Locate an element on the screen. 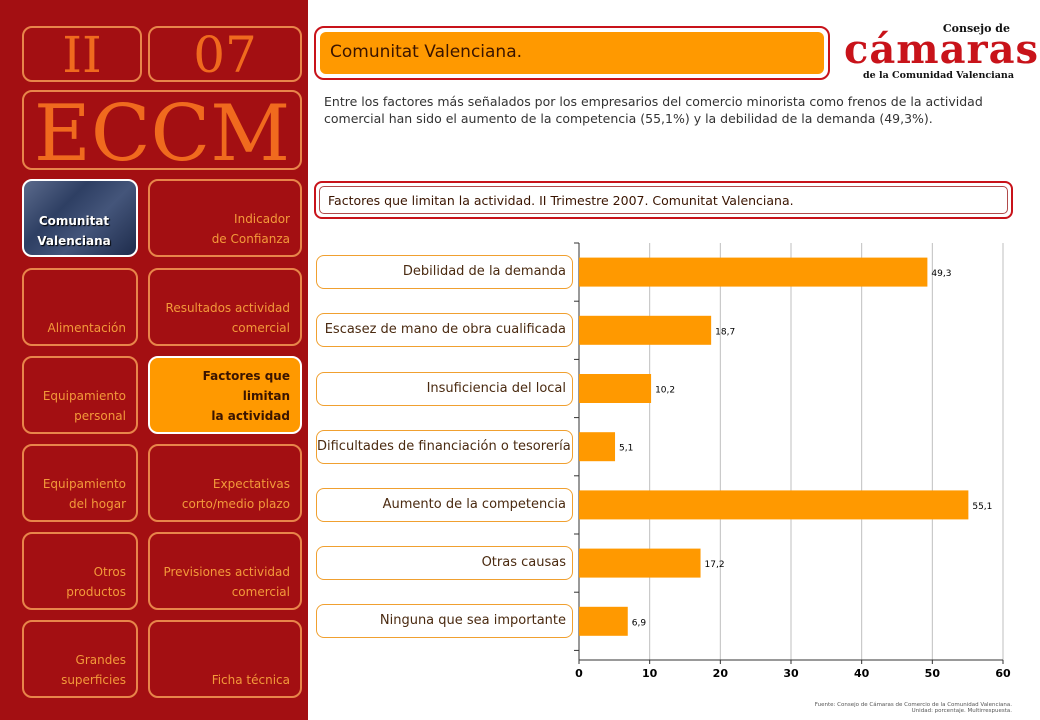 The image size is (1040, 720). data-label: 5,1 is located at coordinates (626, 449).